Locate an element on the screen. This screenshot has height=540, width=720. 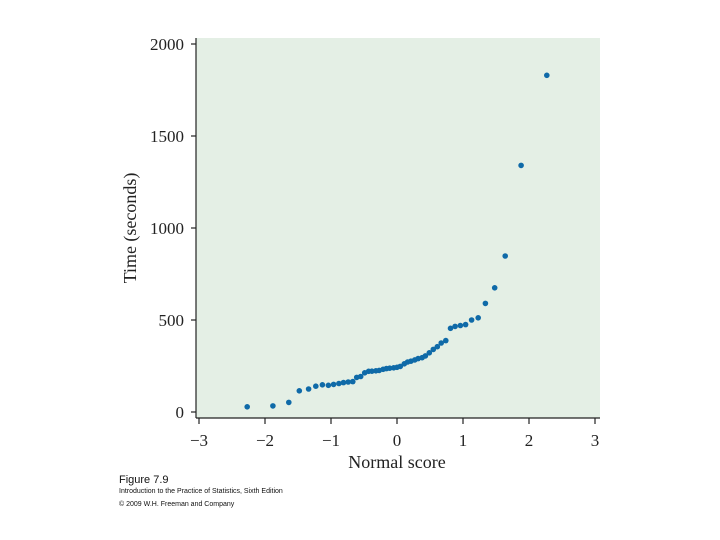
x-tick-label: 2 is located at coordinates (529, 440).